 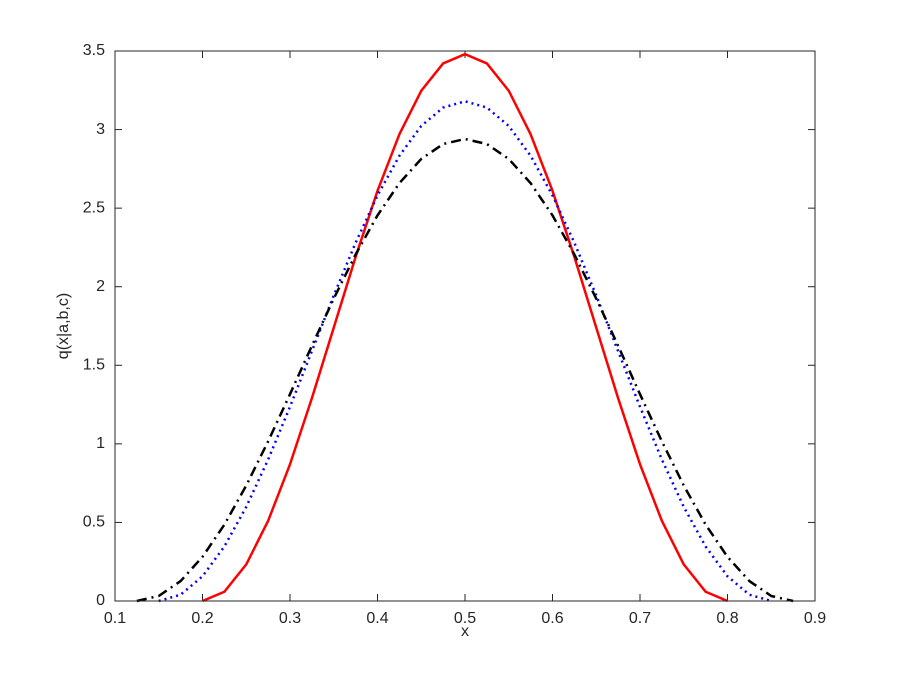 What do you see at coordinates (552, 618) in the screenshot?
I see `x-tick-label: 0.6` at bounding box center [552, 618].